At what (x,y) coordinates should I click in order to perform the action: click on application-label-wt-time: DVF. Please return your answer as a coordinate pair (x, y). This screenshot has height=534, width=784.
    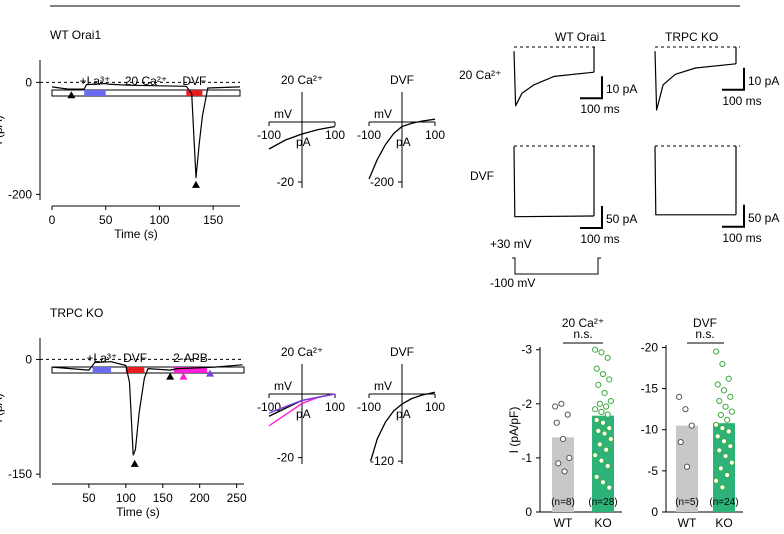
    Looking at the image, I should click on (194, 81).